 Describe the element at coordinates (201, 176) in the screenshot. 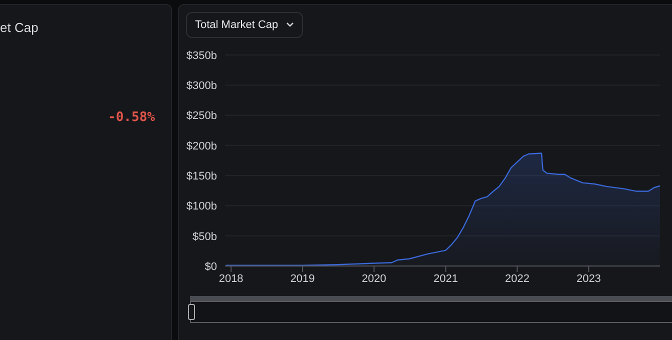

I see `y-tick-label: $150b` at that location.